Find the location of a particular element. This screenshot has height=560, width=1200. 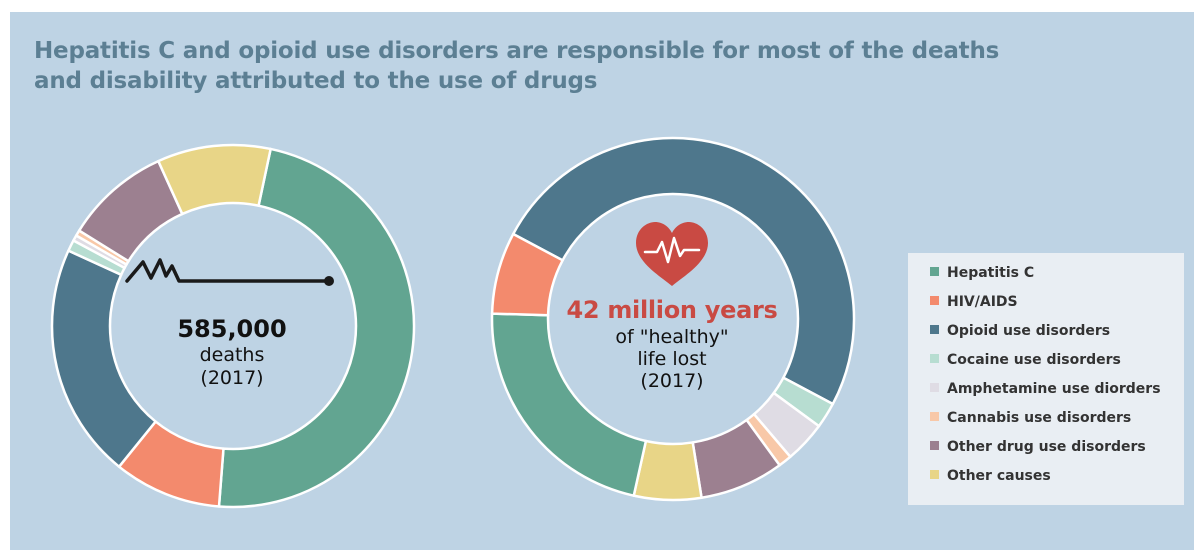

deaths-slice-other-causes is located at coordinates (214, 179).